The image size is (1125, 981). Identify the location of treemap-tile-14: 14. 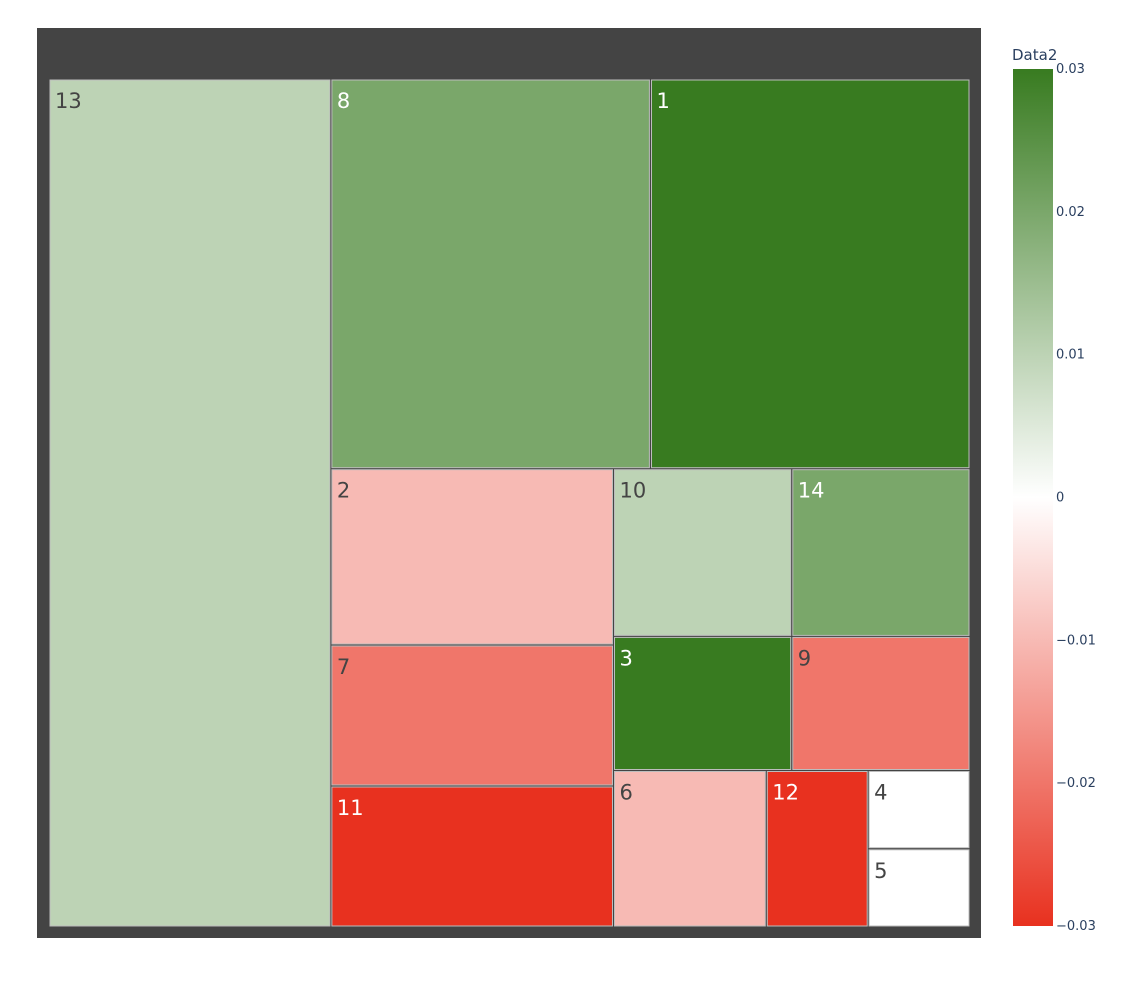
(881, 552).